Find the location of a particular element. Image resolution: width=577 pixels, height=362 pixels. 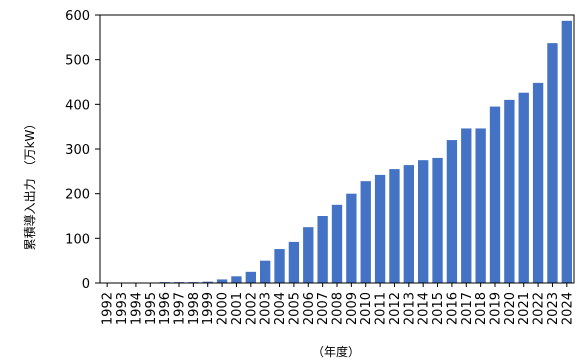

bar-2001 is located at coordinates (236, 279).